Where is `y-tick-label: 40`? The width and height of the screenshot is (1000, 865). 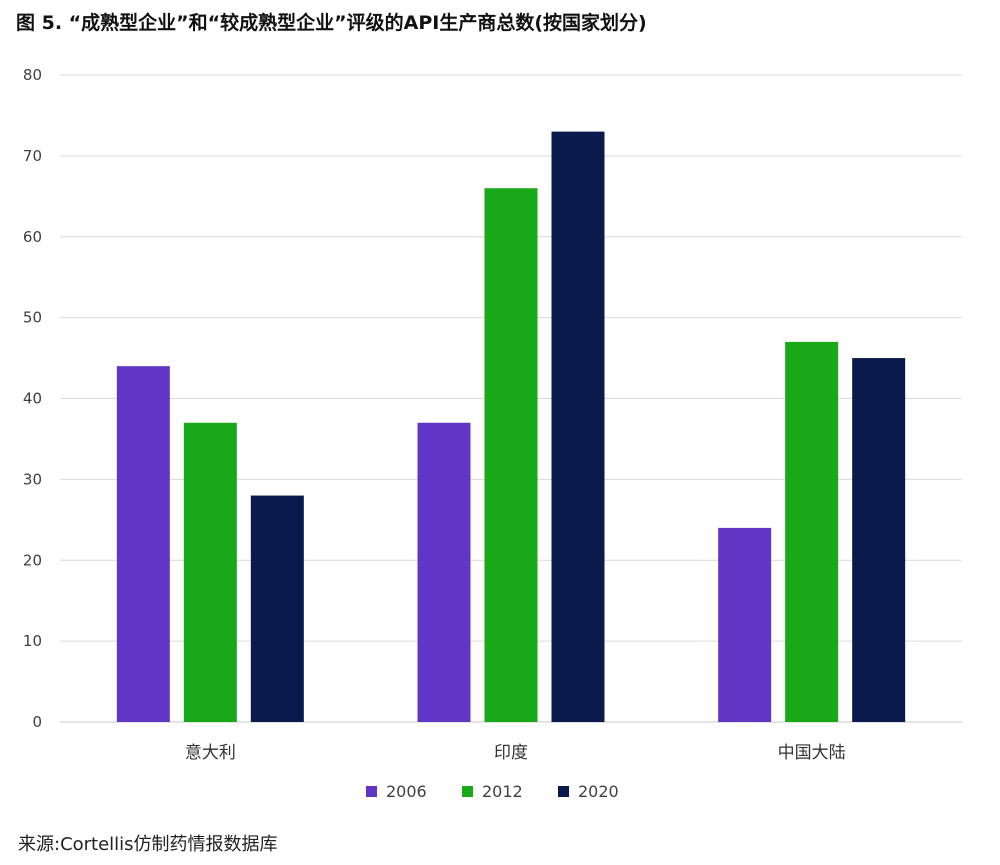
y-tick-label: 40 is located at coordinates (32, 399).